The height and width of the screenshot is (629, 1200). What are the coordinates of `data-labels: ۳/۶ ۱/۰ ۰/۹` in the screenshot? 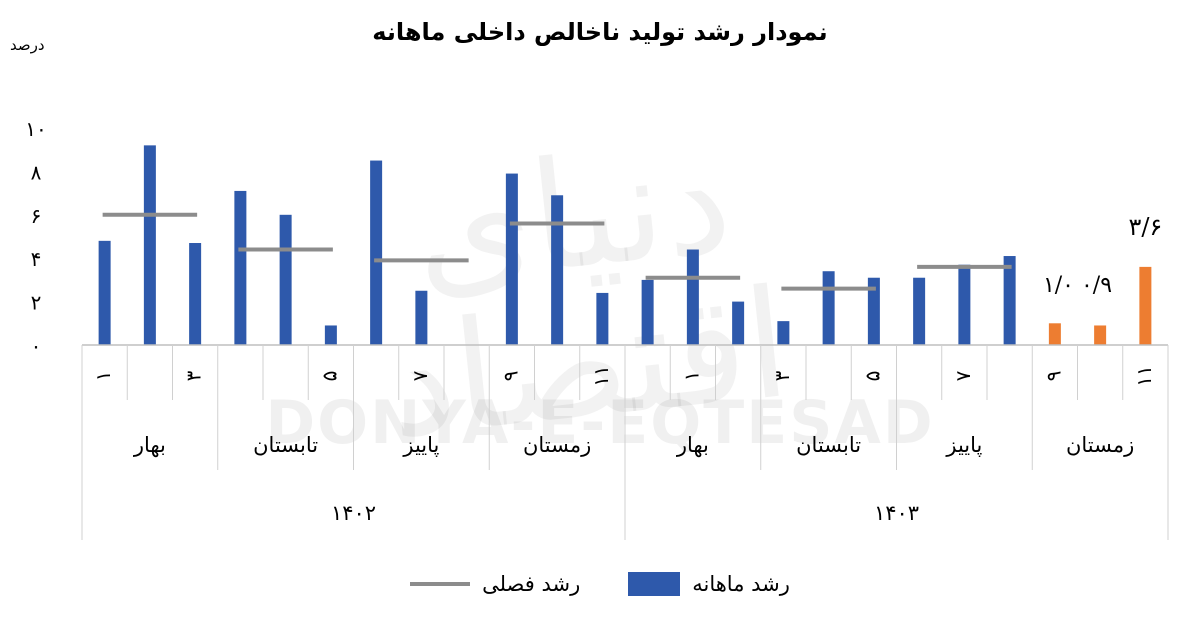 It's located at (1102, 255).